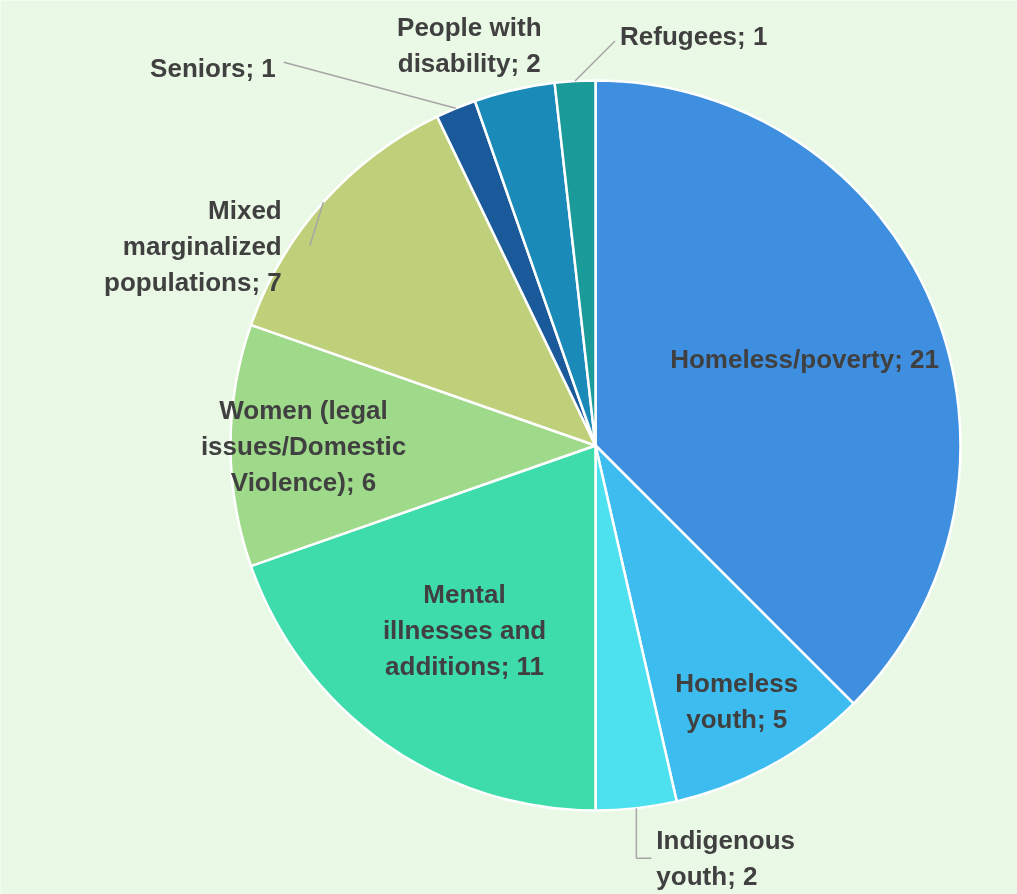  Describe the element at coordinates (737, 701) in the screenshot. I see `slice-label: Homeless youth; 5` at that location.